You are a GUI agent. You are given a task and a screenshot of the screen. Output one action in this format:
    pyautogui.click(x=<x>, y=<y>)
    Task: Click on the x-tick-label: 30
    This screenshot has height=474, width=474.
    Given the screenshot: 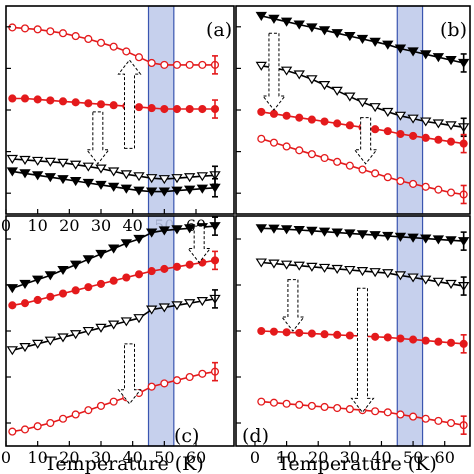 What is the action you would take?
    pyautogui.click(x=101, y=457)
    